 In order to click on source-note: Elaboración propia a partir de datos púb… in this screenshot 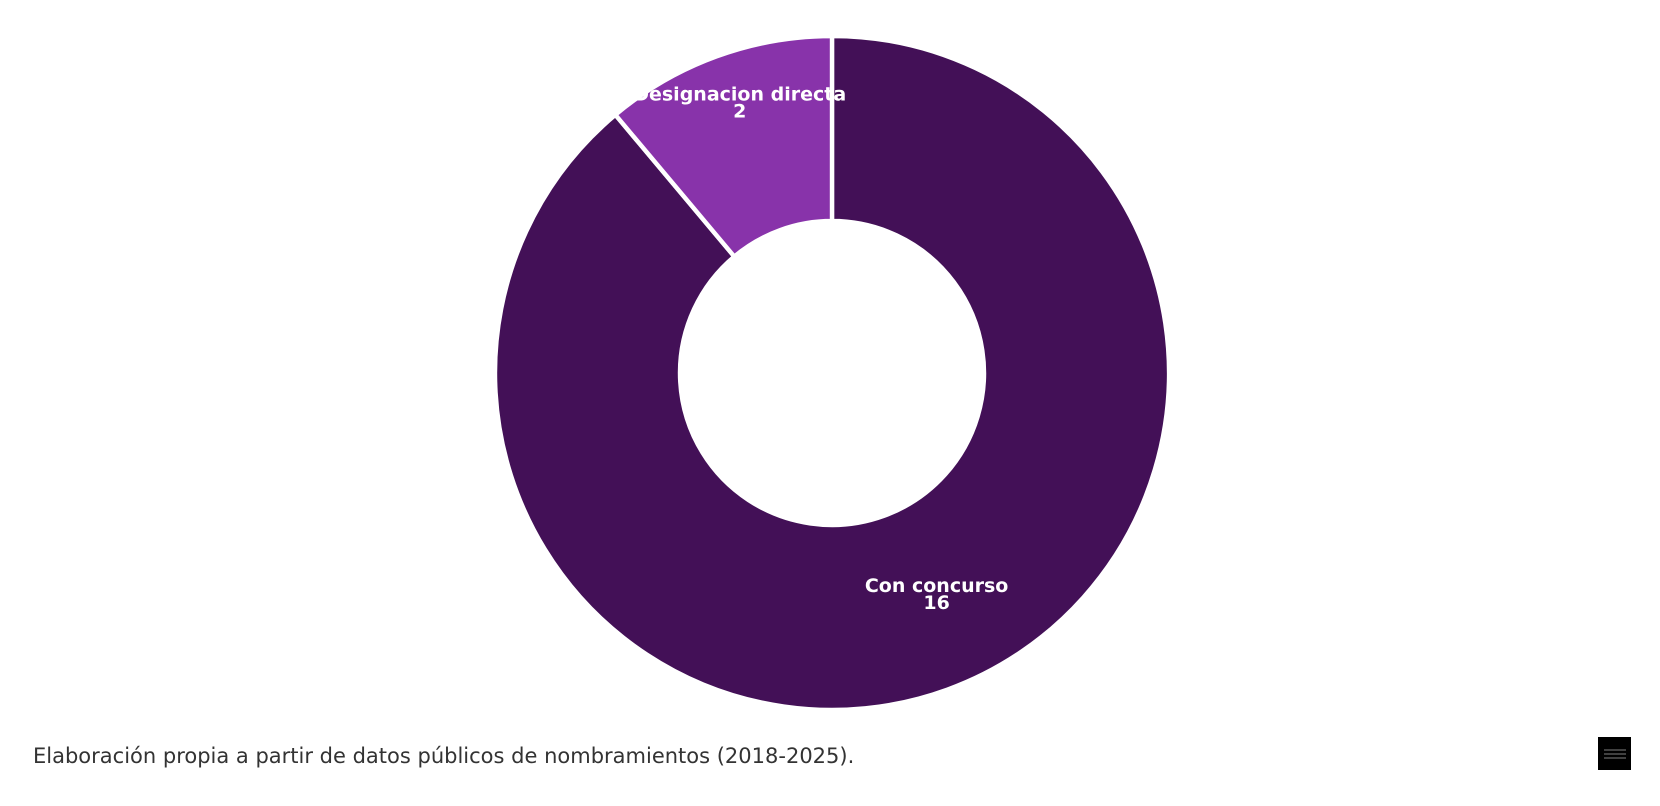, I will do `click(444, 756)`.